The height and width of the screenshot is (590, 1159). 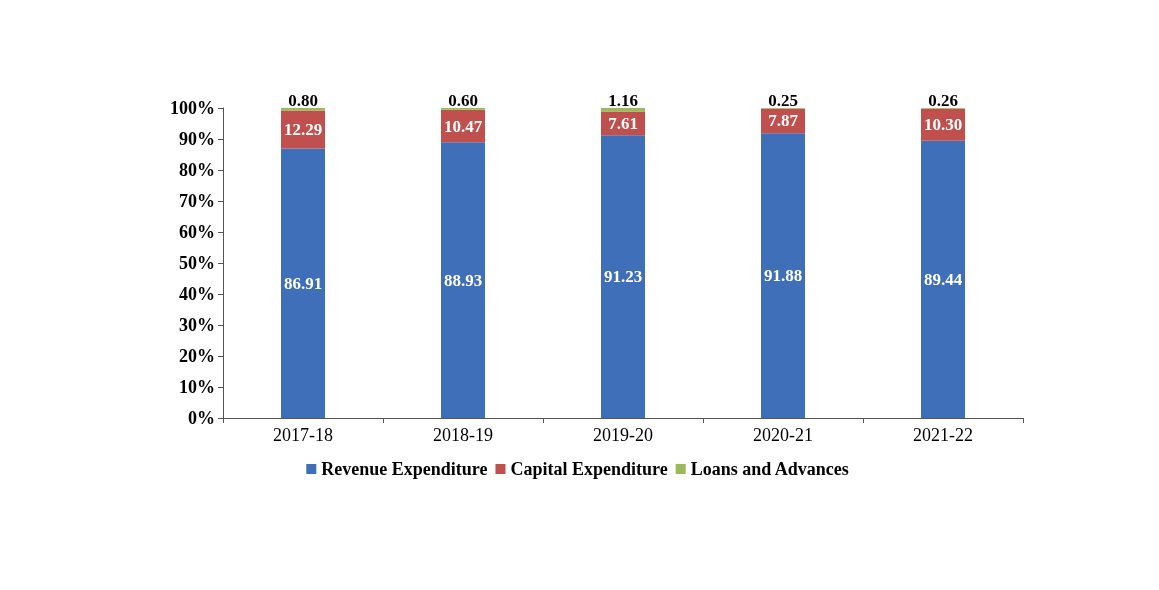 What do you see at coordinates (197, 387) in the screenshot?
I see `y-tick-label: 10%` at bounding box center [197, 387].